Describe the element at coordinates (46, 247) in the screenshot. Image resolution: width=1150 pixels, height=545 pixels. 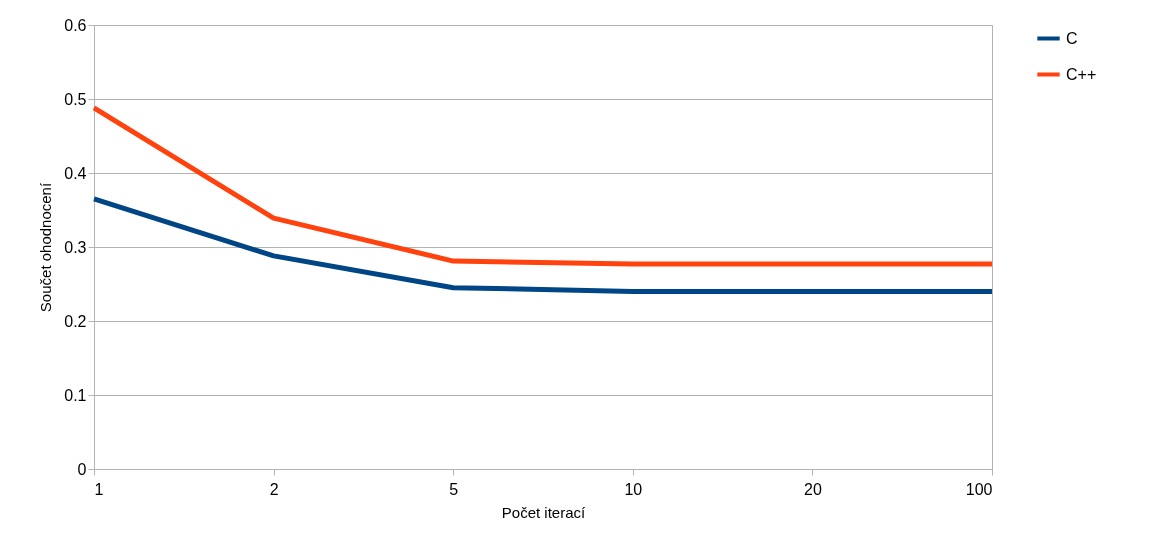
I see `y-axis-title: Součet ohodnocení` at that location.